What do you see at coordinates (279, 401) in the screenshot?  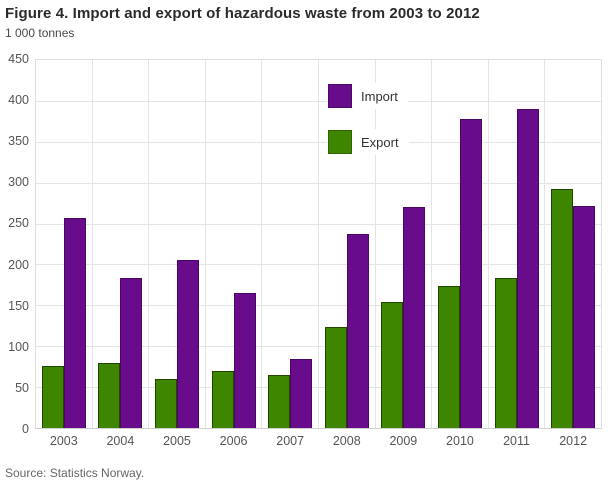 I see `bar-export-2007` at bounding box center [279, 401].